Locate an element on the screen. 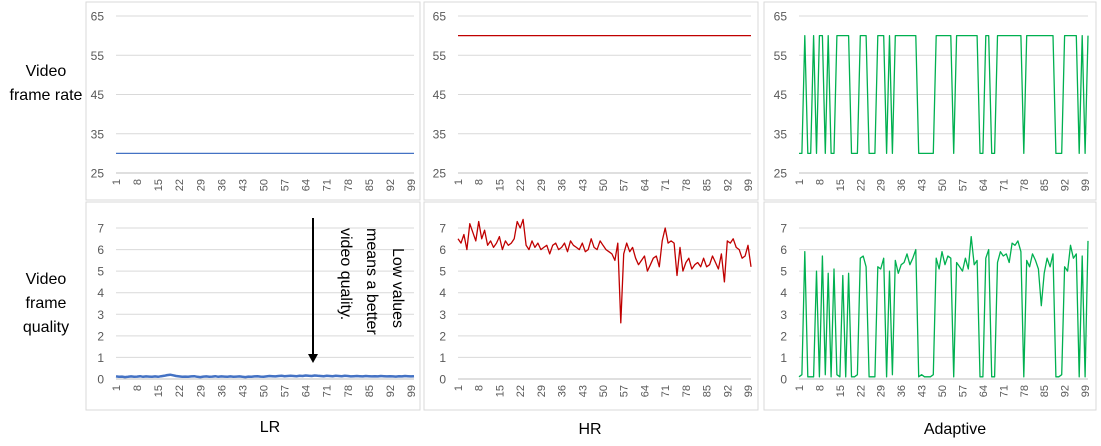 Image resolution: width=1101 pixels, height=446 pixels. y-tick-label-4: 4 is located at coordinates (100, 293).